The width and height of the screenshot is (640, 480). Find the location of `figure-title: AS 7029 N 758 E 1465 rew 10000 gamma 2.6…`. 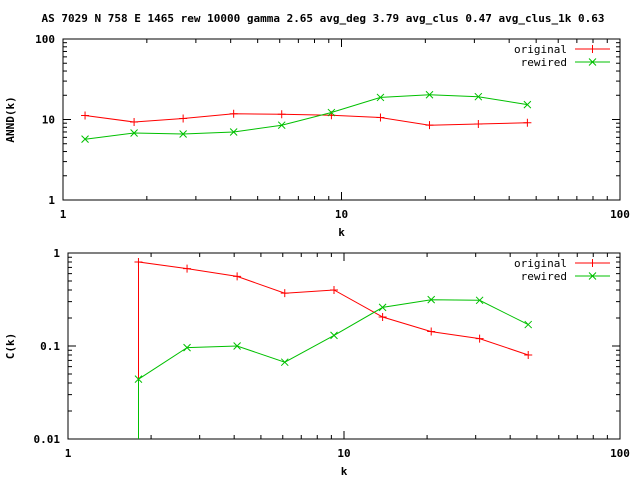

figure-title: AS 7029 N 758 E 1465 rew 10000 gamma 2.6… is located at coordinates (323, 18).